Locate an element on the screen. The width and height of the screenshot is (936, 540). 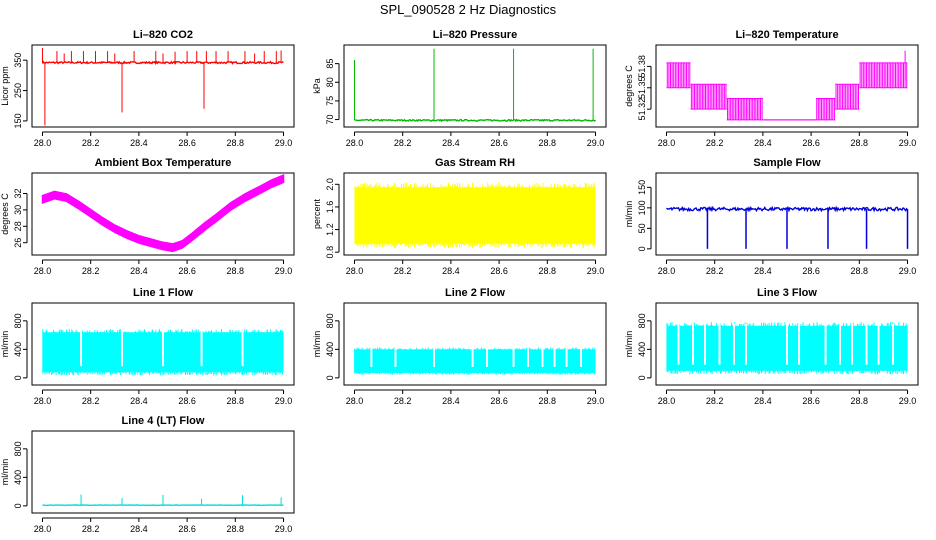
y-tick-label: 51.35 is located at coordinates (642, 88).